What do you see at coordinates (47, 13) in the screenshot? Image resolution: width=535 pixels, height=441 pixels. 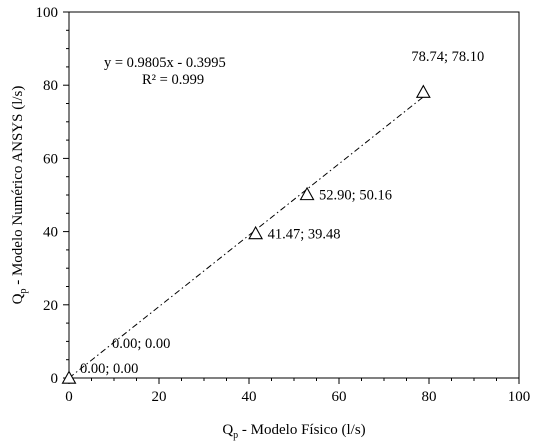 I see `y-tick-label: 100` at bounding box center [47, 13].